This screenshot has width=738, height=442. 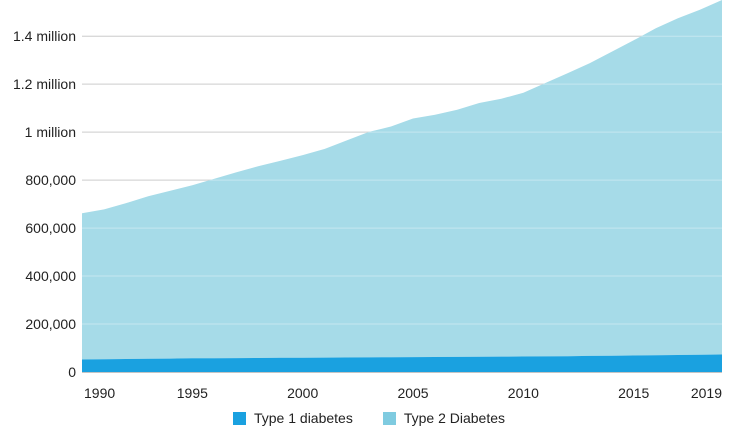 I want to click on y-tick-label: 600,000, so click(x=50, y=228).